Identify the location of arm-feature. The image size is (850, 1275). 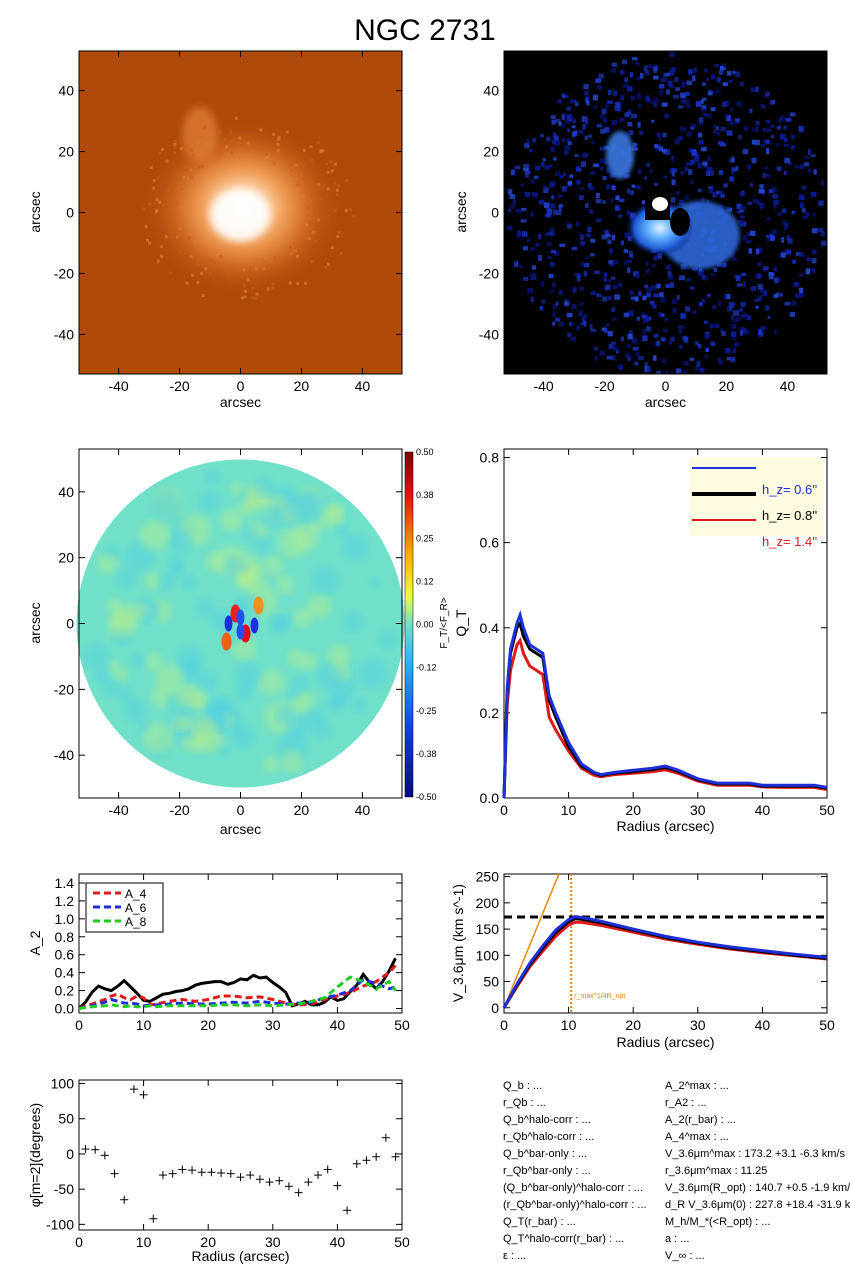
(620, 155).